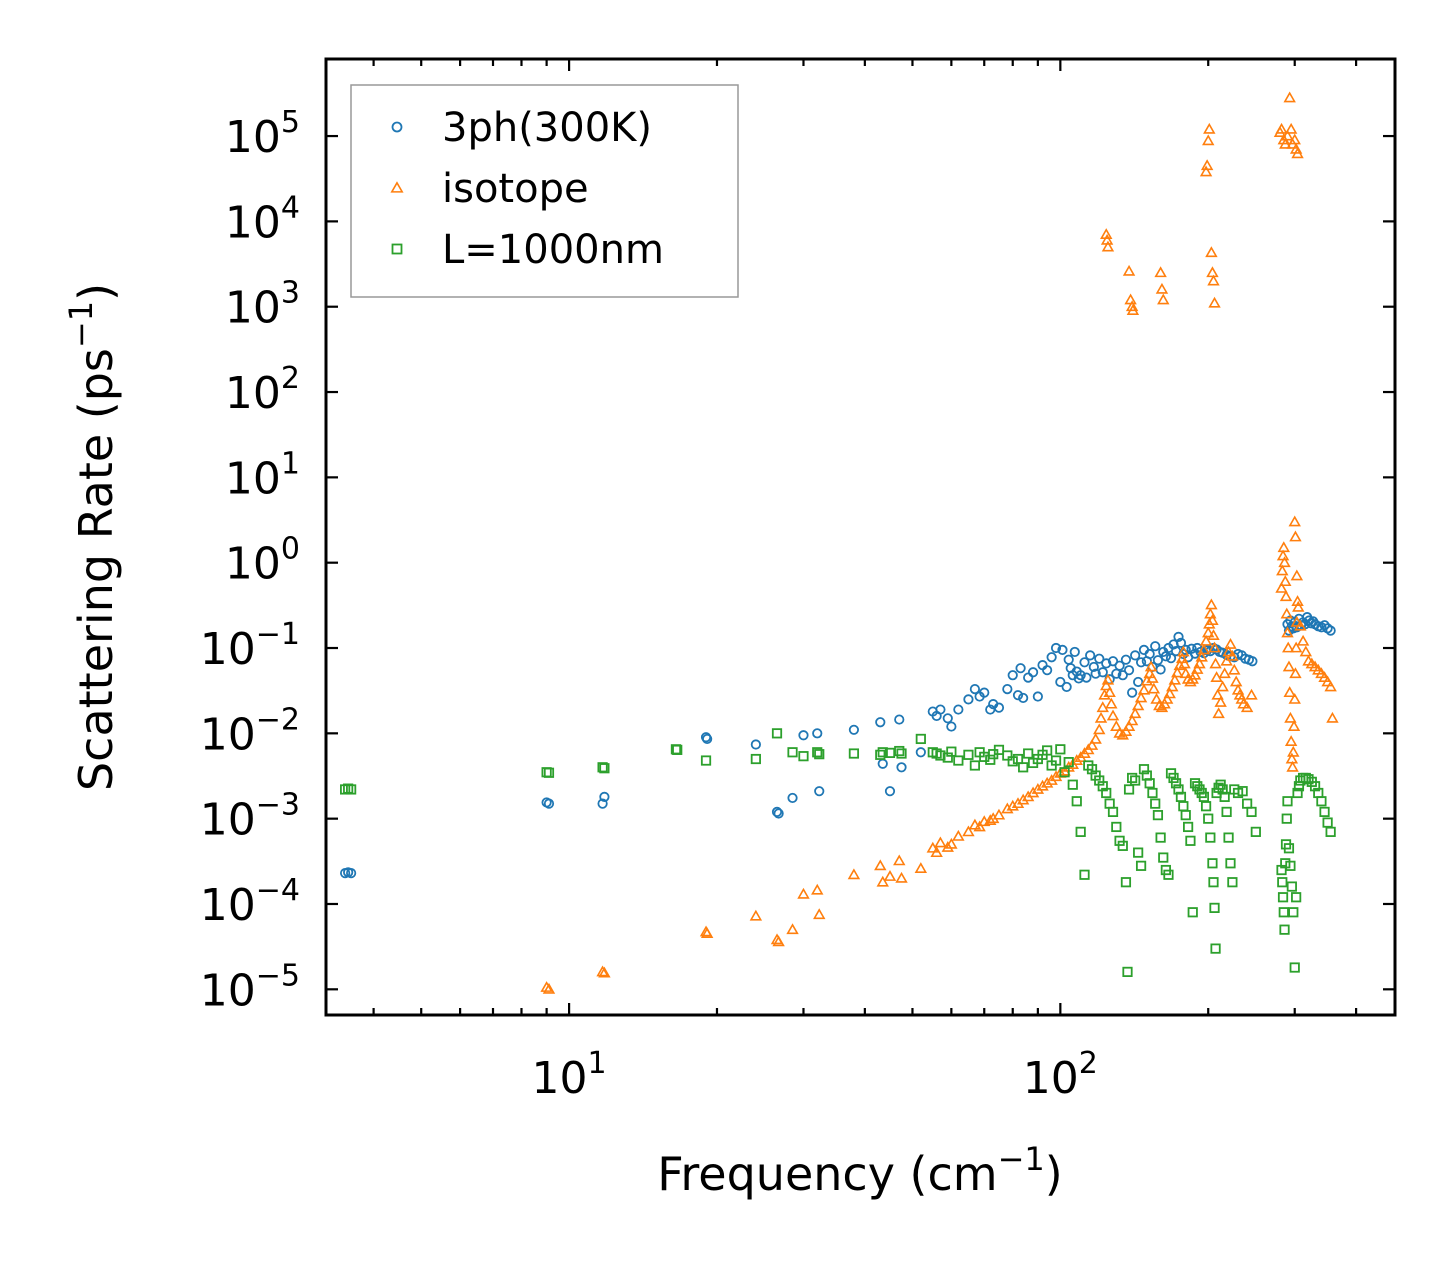 The width and height of the screenshot is (1455, 1265). Describe the element at coordinates (838, 852) in the screenshot. I see `series-square` at that location.